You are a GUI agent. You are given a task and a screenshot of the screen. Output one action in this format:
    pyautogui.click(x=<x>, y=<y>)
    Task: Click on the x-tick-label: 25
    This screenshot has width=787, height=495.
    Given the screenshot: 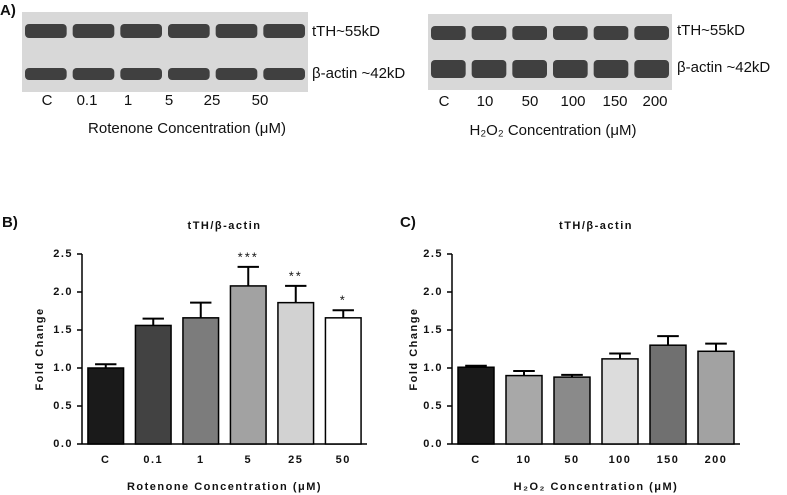 What is the action you would take?
    pyautogui.click(x=295, y=460)
    